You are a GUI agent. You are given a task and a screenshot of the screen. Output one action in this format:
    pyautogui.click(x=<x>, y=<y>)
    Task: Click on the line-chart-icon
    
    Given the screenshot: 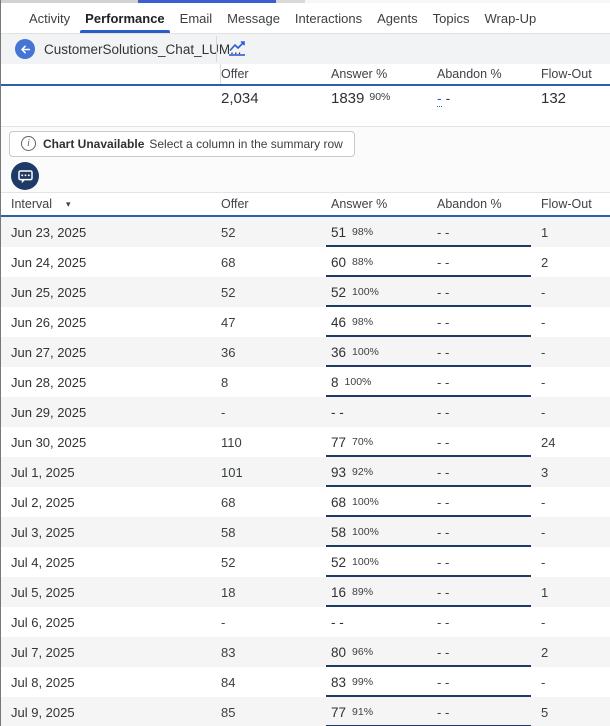 What is the action you would take?
    pyautogui.click(x=237, y=49)
    